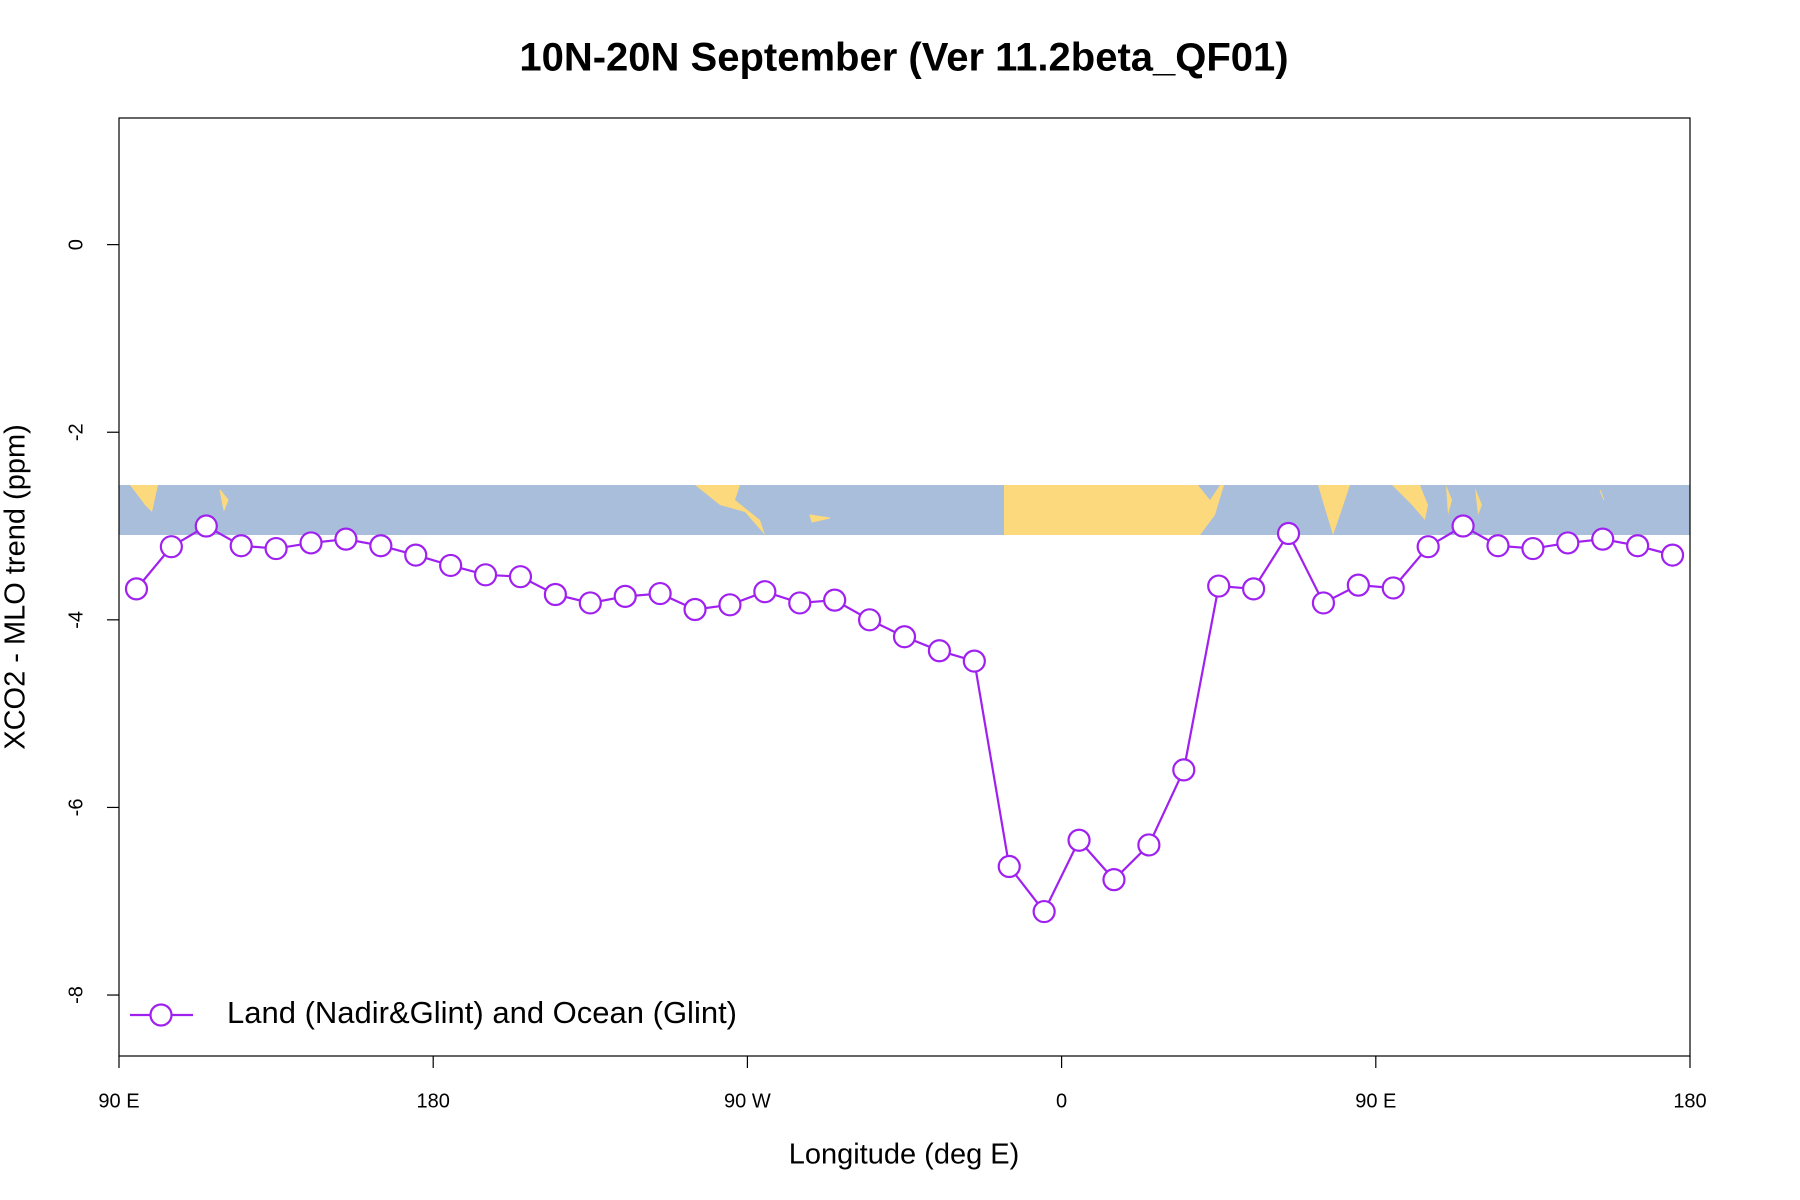 The width and height of the screenshot is (1800, 1200). What do you see at coordinates (1410, 502) in the screenshot?
I see `indochina` at bounding box center [1410, 502].